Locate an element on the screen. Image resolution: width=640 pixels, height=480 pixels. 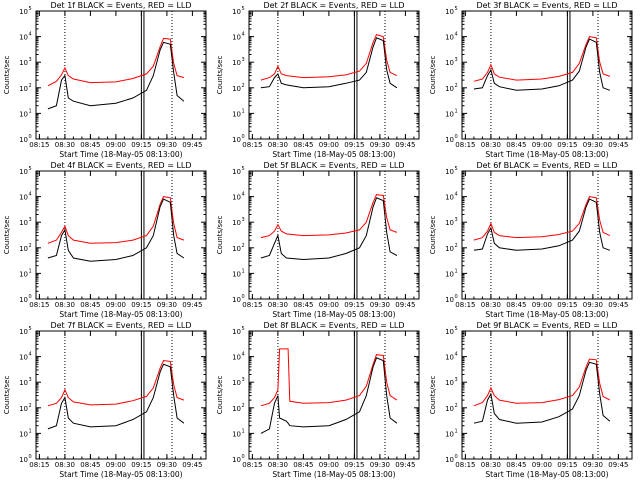
chart-title: Det 1f BLACK = Events, RED = LLD is located at coordinates (120, 5).